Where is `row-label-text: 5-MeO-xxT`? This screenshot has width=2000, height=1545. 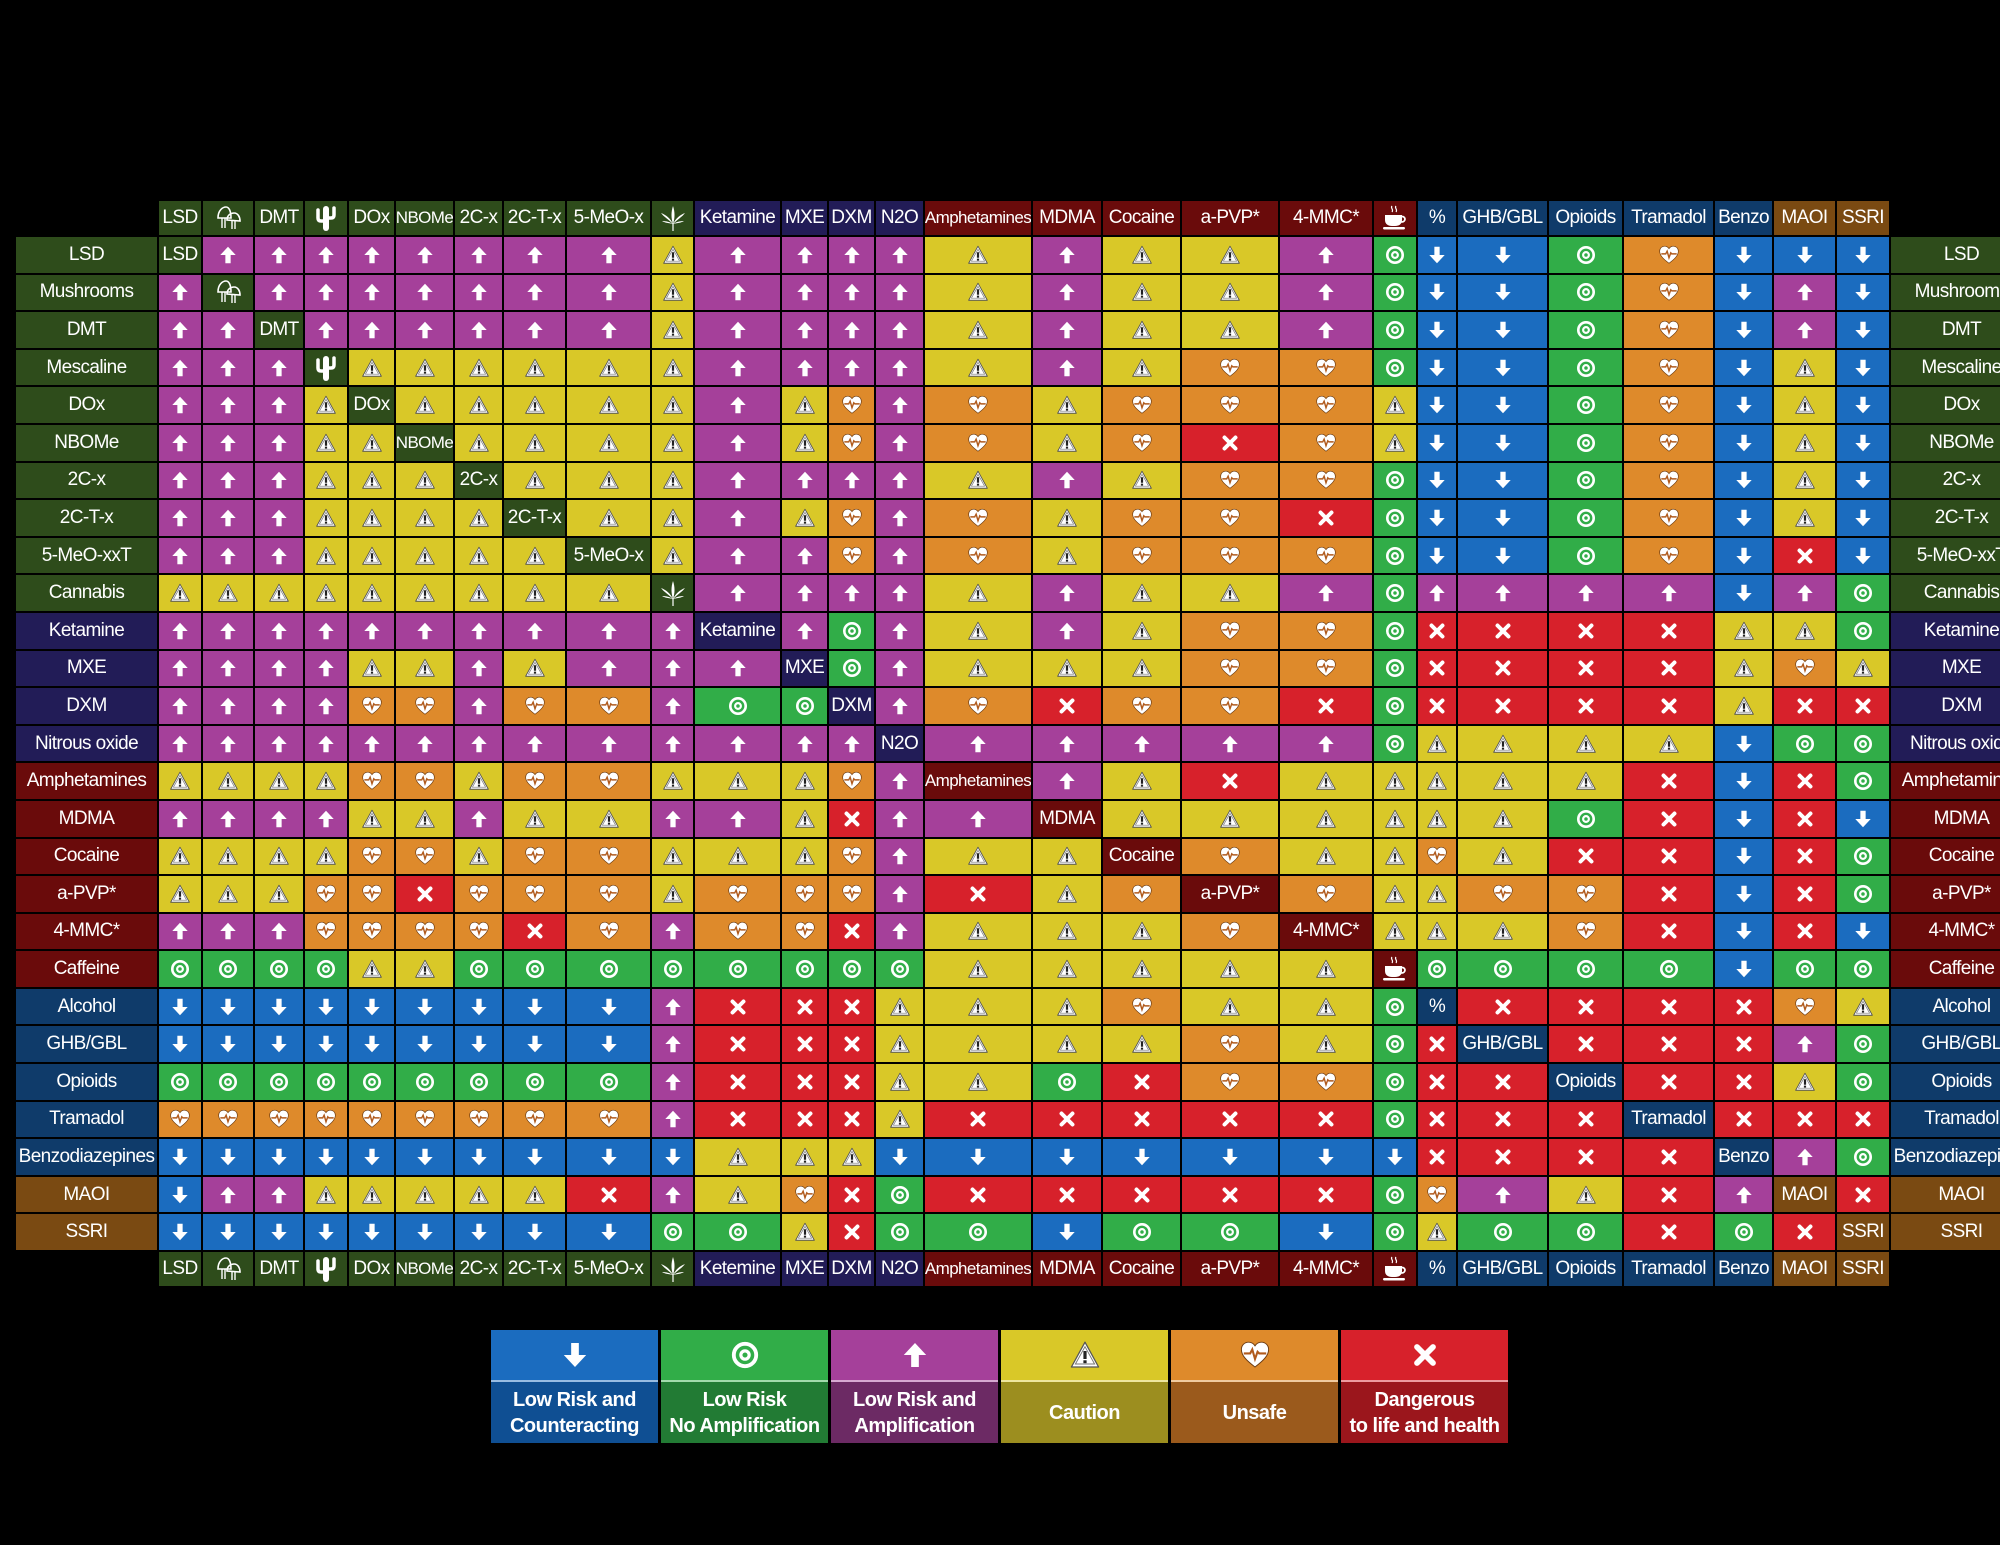 row-label-text: 5-MeO-xxT is located at coordinates (1958, 555).